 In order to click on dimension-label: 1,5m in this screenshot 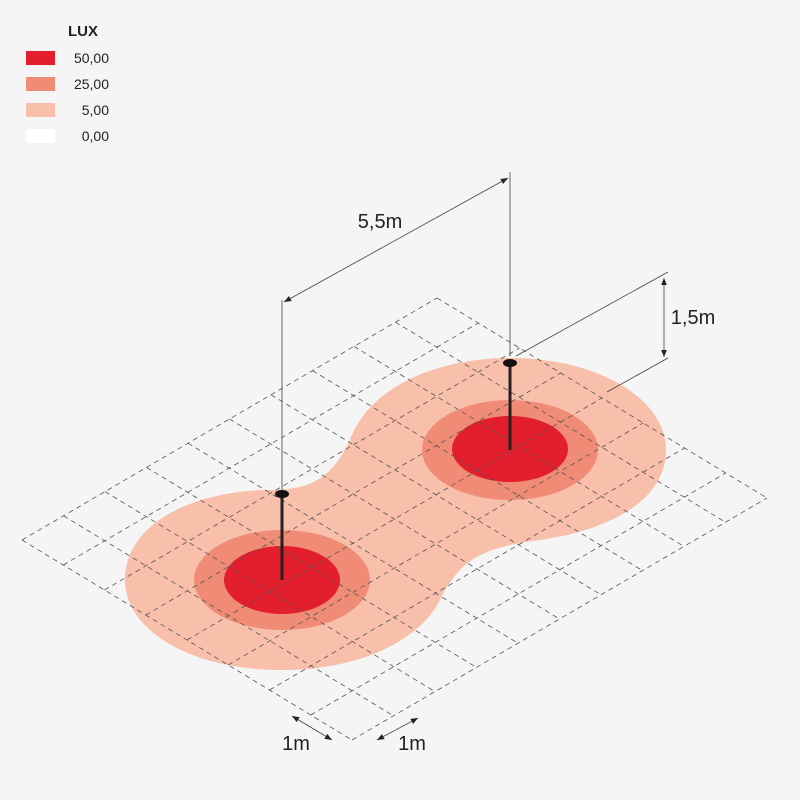, I will do `click(693, 318)`.